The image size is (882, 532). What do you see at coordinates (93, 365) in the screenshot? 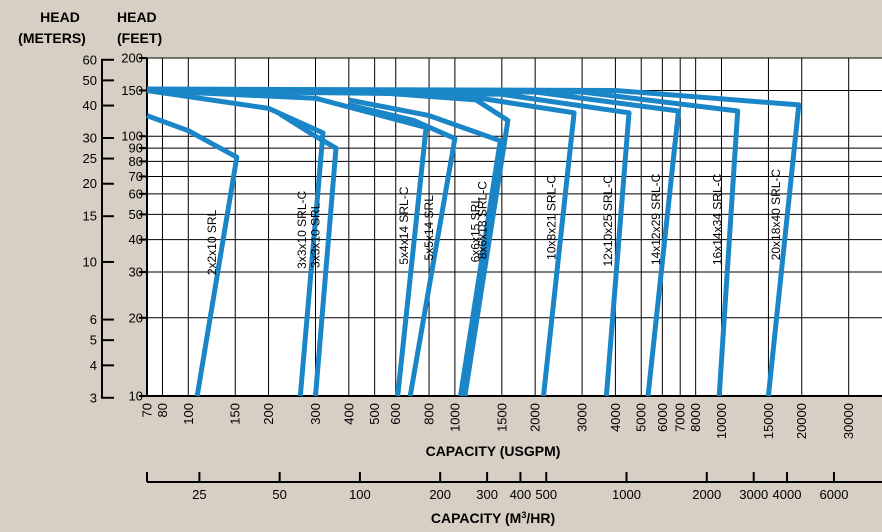
I see `y-meters-tick-label: 4` at bounding box center [93, 365].